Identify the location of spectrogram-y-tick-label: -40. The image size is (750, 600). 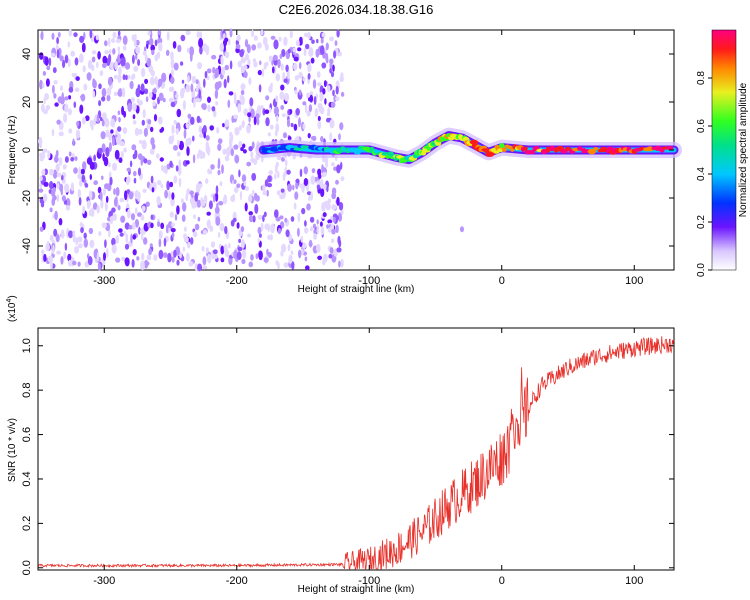
(27, 246).